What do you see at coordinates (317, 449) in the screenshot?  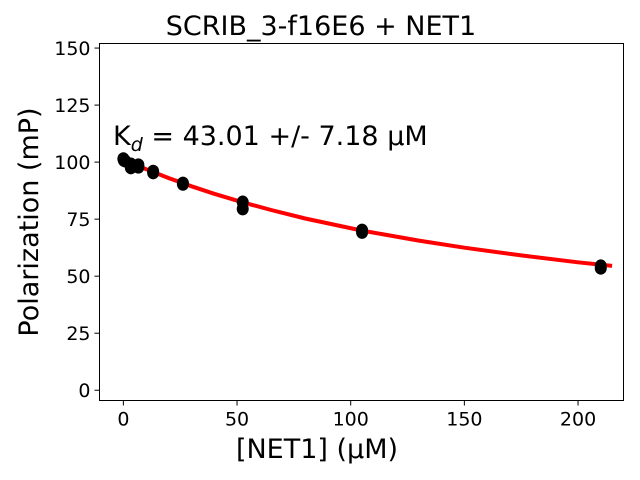 I see `x-axis-label: [NET1] (μM)` at bounding box center [317, 449].